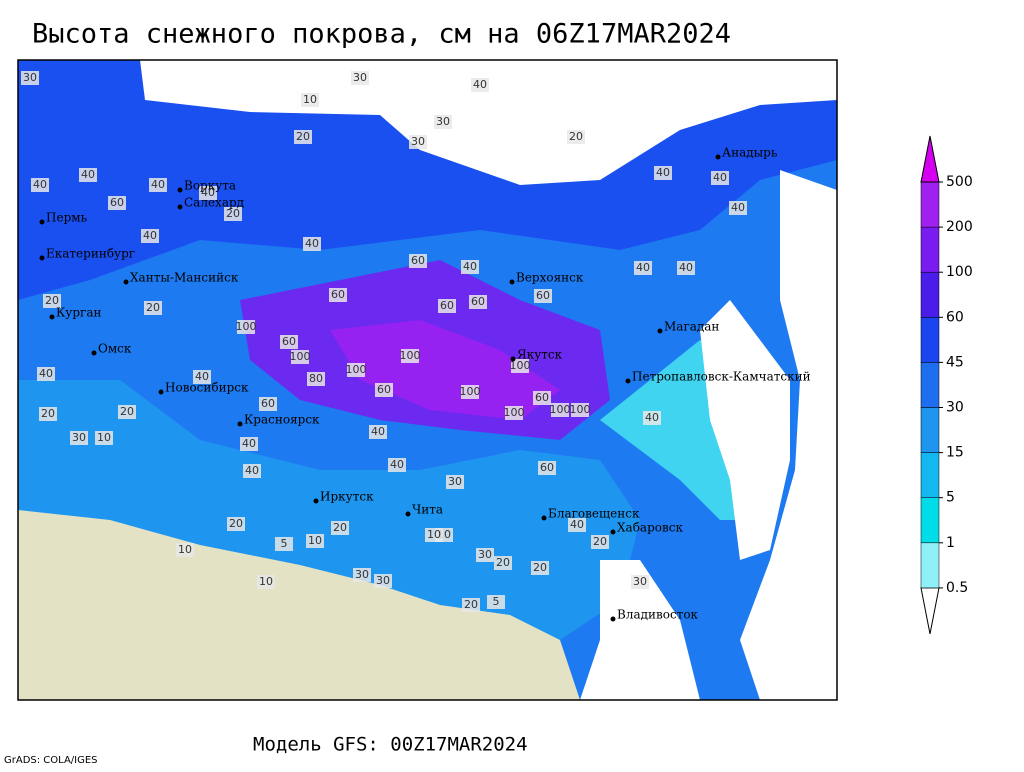  What do you see at coordinates (299, 605) in the screenshot?
I see `bare-land` at bounding box center [299, 605].